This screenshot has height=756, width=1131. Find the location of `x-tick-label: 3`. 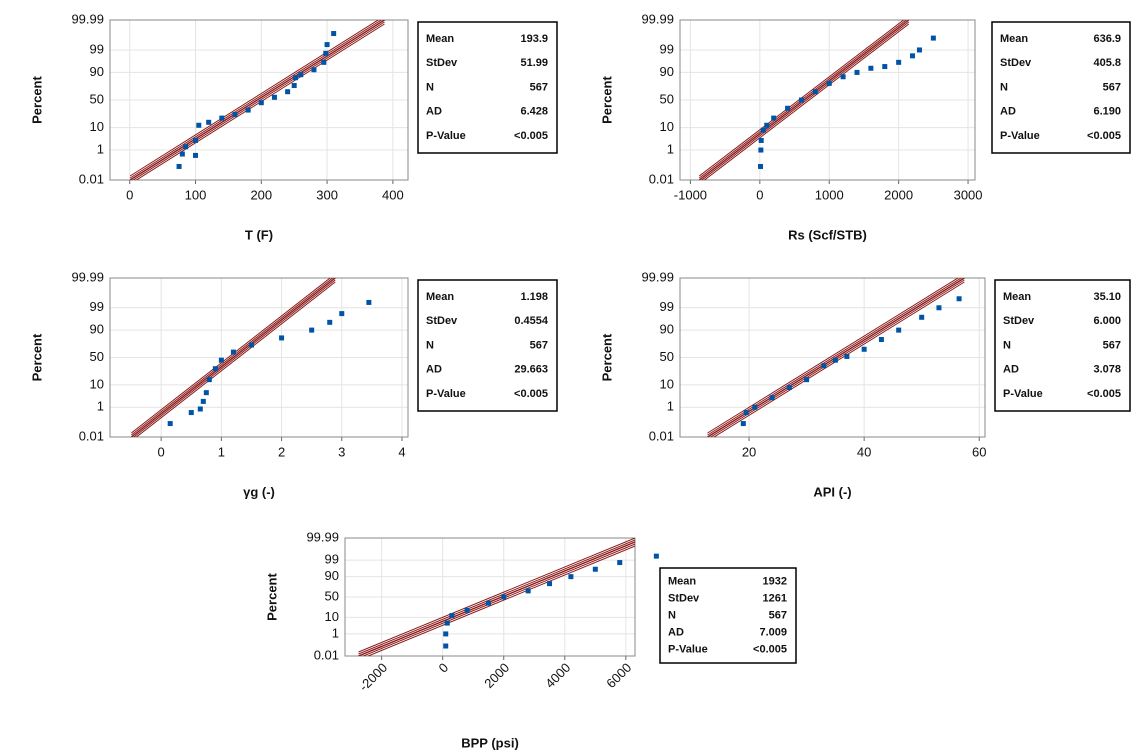

x-tick-label: 3 is located at coordinates (341, 451).